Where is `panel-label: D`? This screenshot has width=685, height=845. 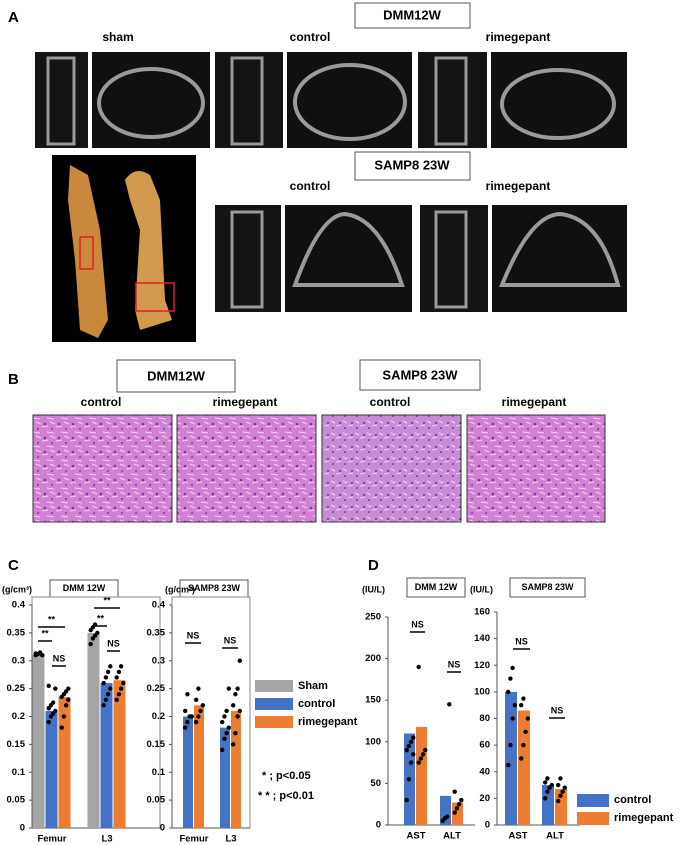
panel-label: D is located at coordinates (373, 565).